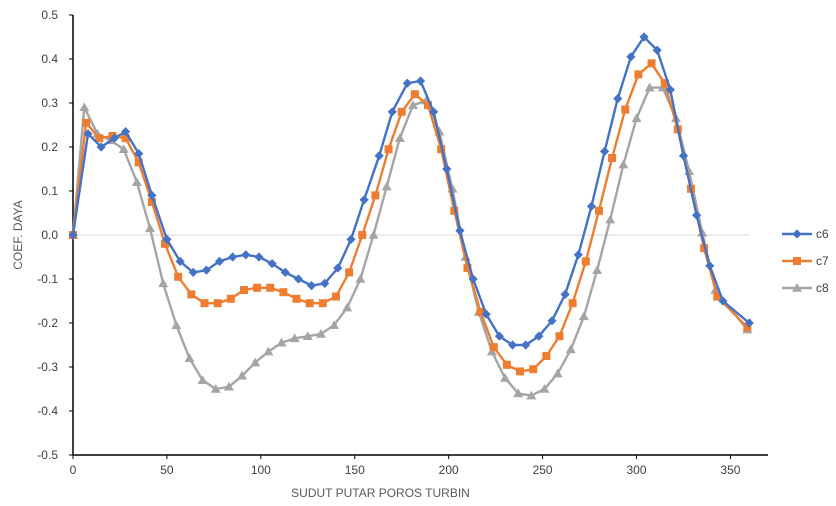  I want to click on legend-label: c6, so click(822, 234).